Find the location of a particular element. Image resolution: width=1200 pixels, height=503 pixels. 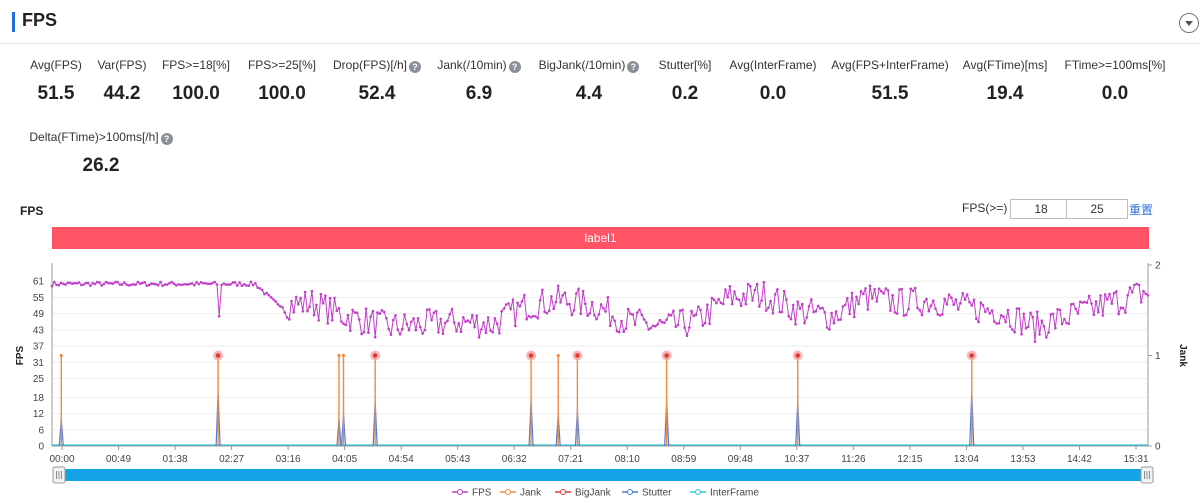

collapse-chevron-icon is located at coordinates (1189, 23).